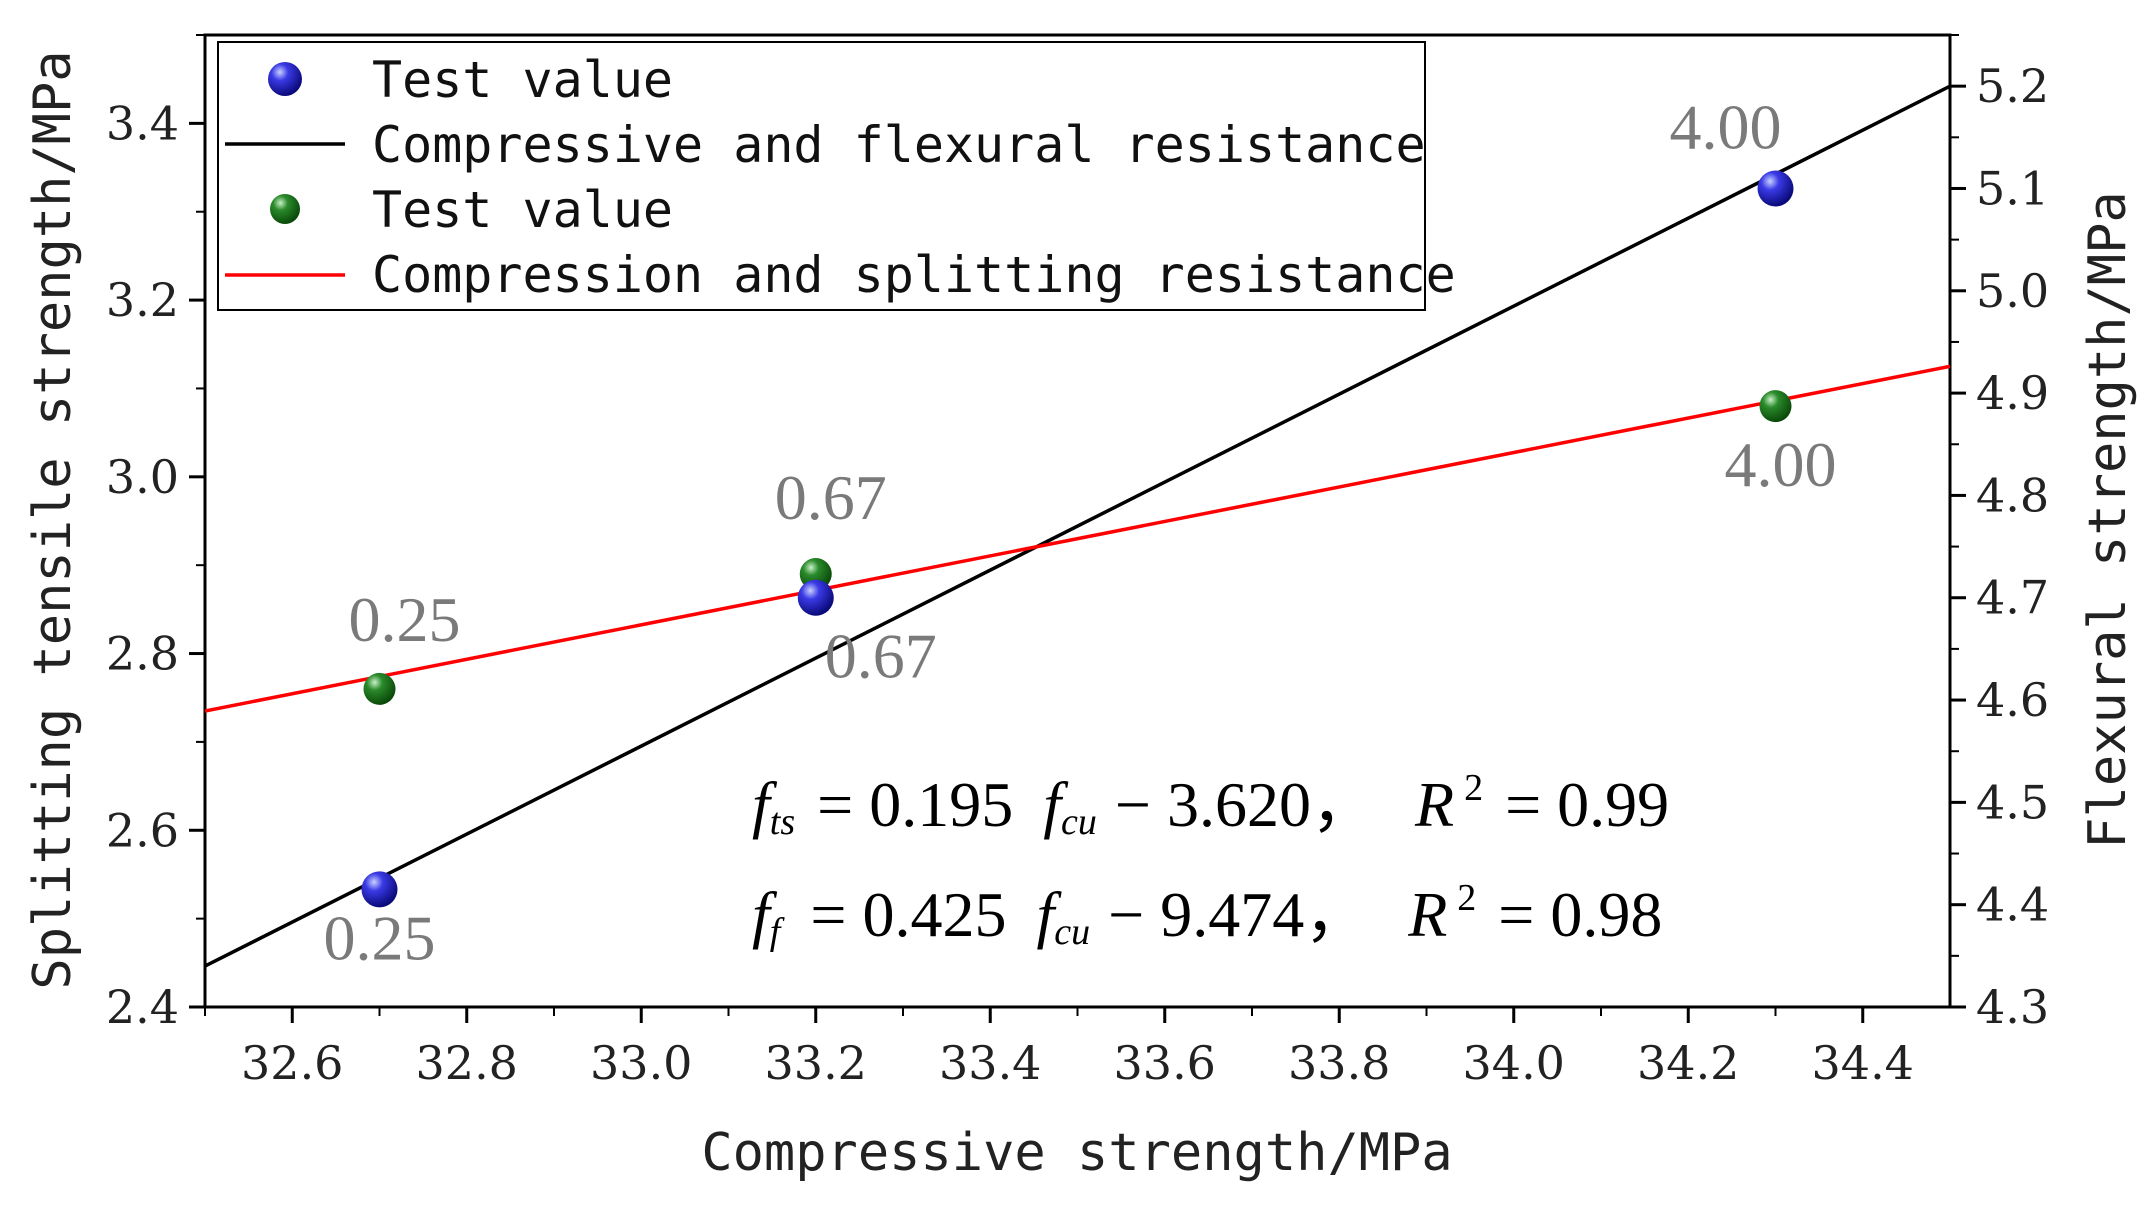  What do you see at coordinates (1165, 1063) in the screenshot?
I see `x-tick-label: 33.6` at bounding box center [1165, 1063].